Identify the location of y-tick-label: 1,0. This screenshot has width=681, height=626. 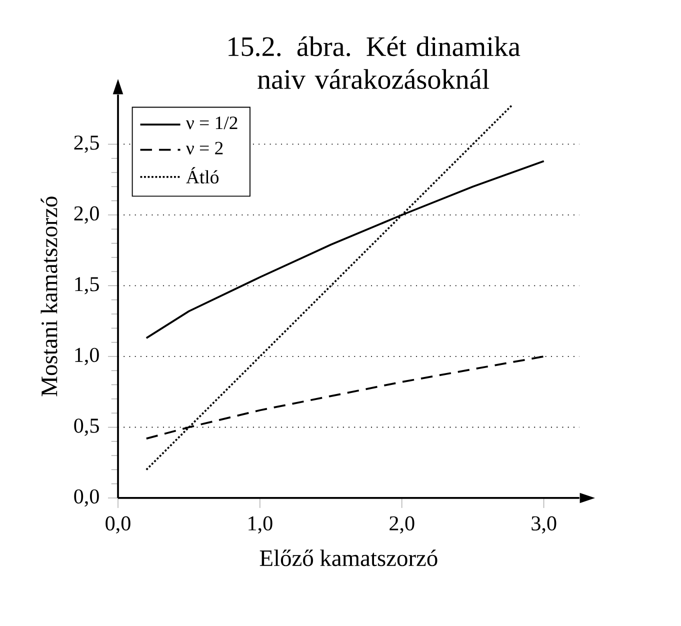
(87, 357).